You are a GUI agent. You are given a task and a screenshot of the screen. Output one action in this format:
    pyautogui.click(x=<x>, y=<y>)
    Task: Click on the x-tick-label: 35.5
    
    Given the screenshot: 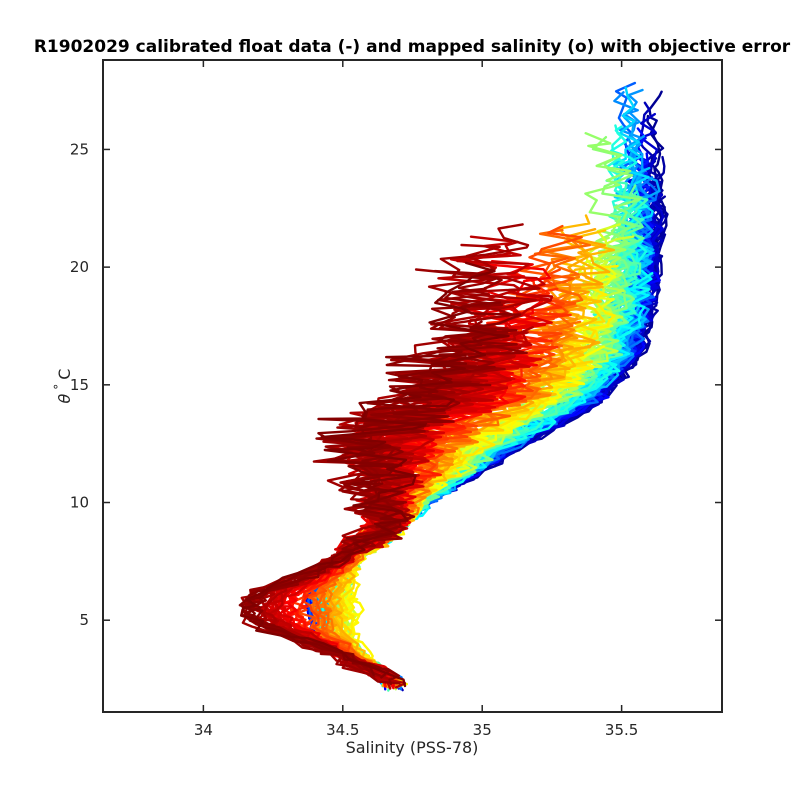 What is the action you would take?
    pyautogui.click(x=621, y=730)
    